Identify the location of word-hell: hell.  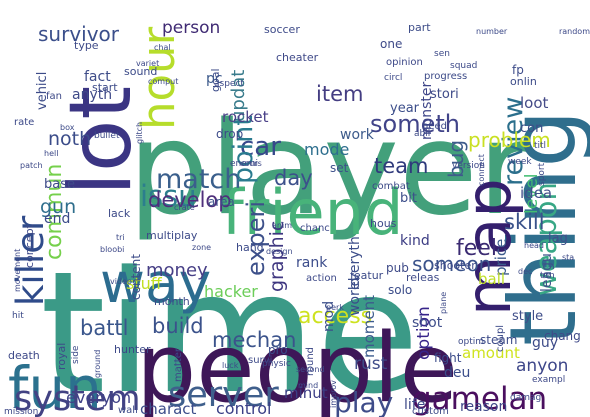
(51, 153).